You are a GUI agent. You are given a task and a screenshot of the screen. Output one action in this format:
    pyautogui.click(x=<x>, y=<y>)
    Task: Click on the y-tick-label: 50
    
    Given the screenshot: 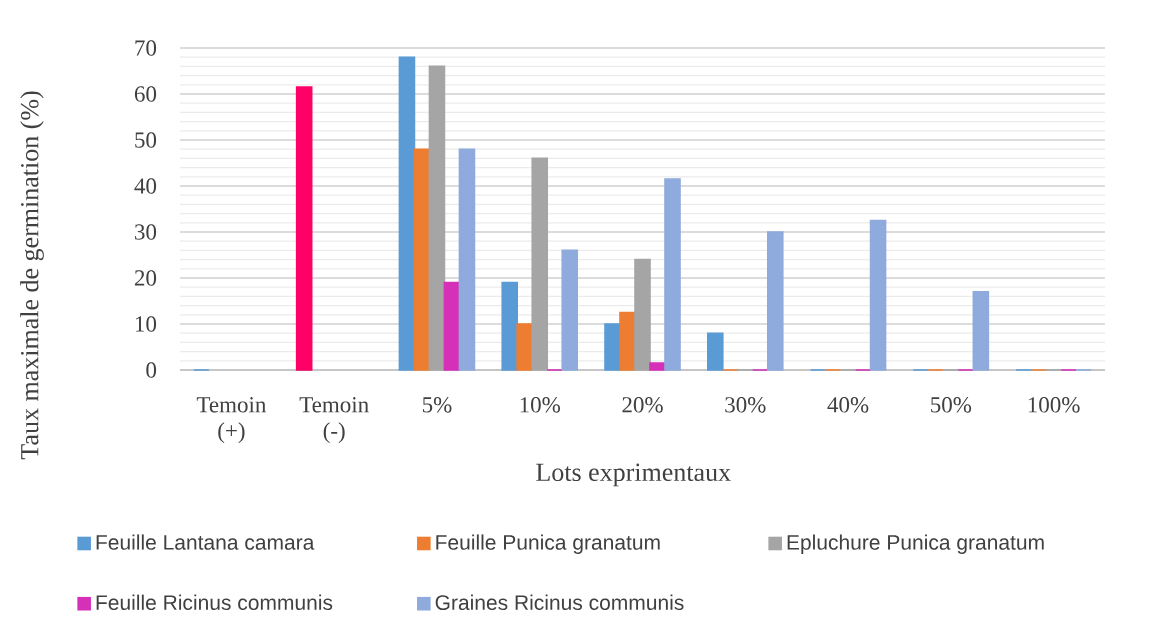 What is the action you would take?
    pyautogui.click(x=146, y=140)
    